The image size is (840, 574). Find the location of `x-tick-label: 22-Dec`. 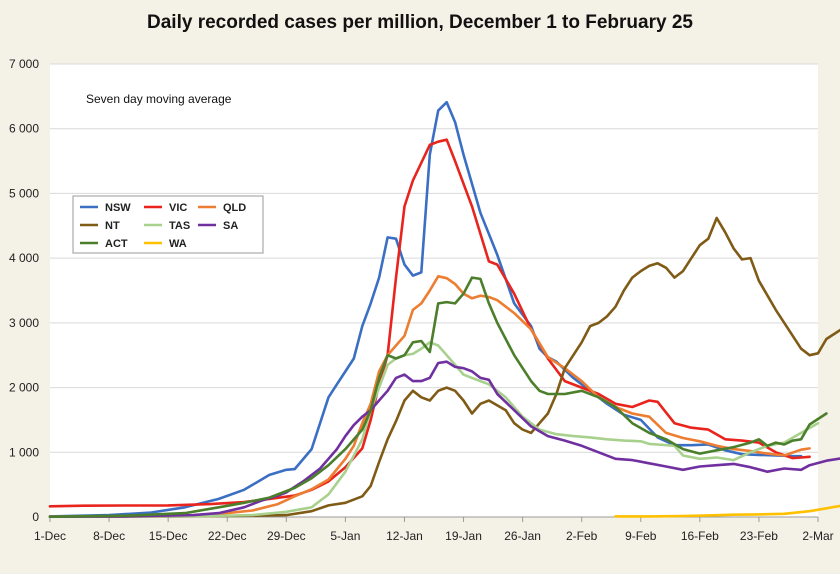

x-tick-label: 22-Dec is located at coordinates (227, 536).